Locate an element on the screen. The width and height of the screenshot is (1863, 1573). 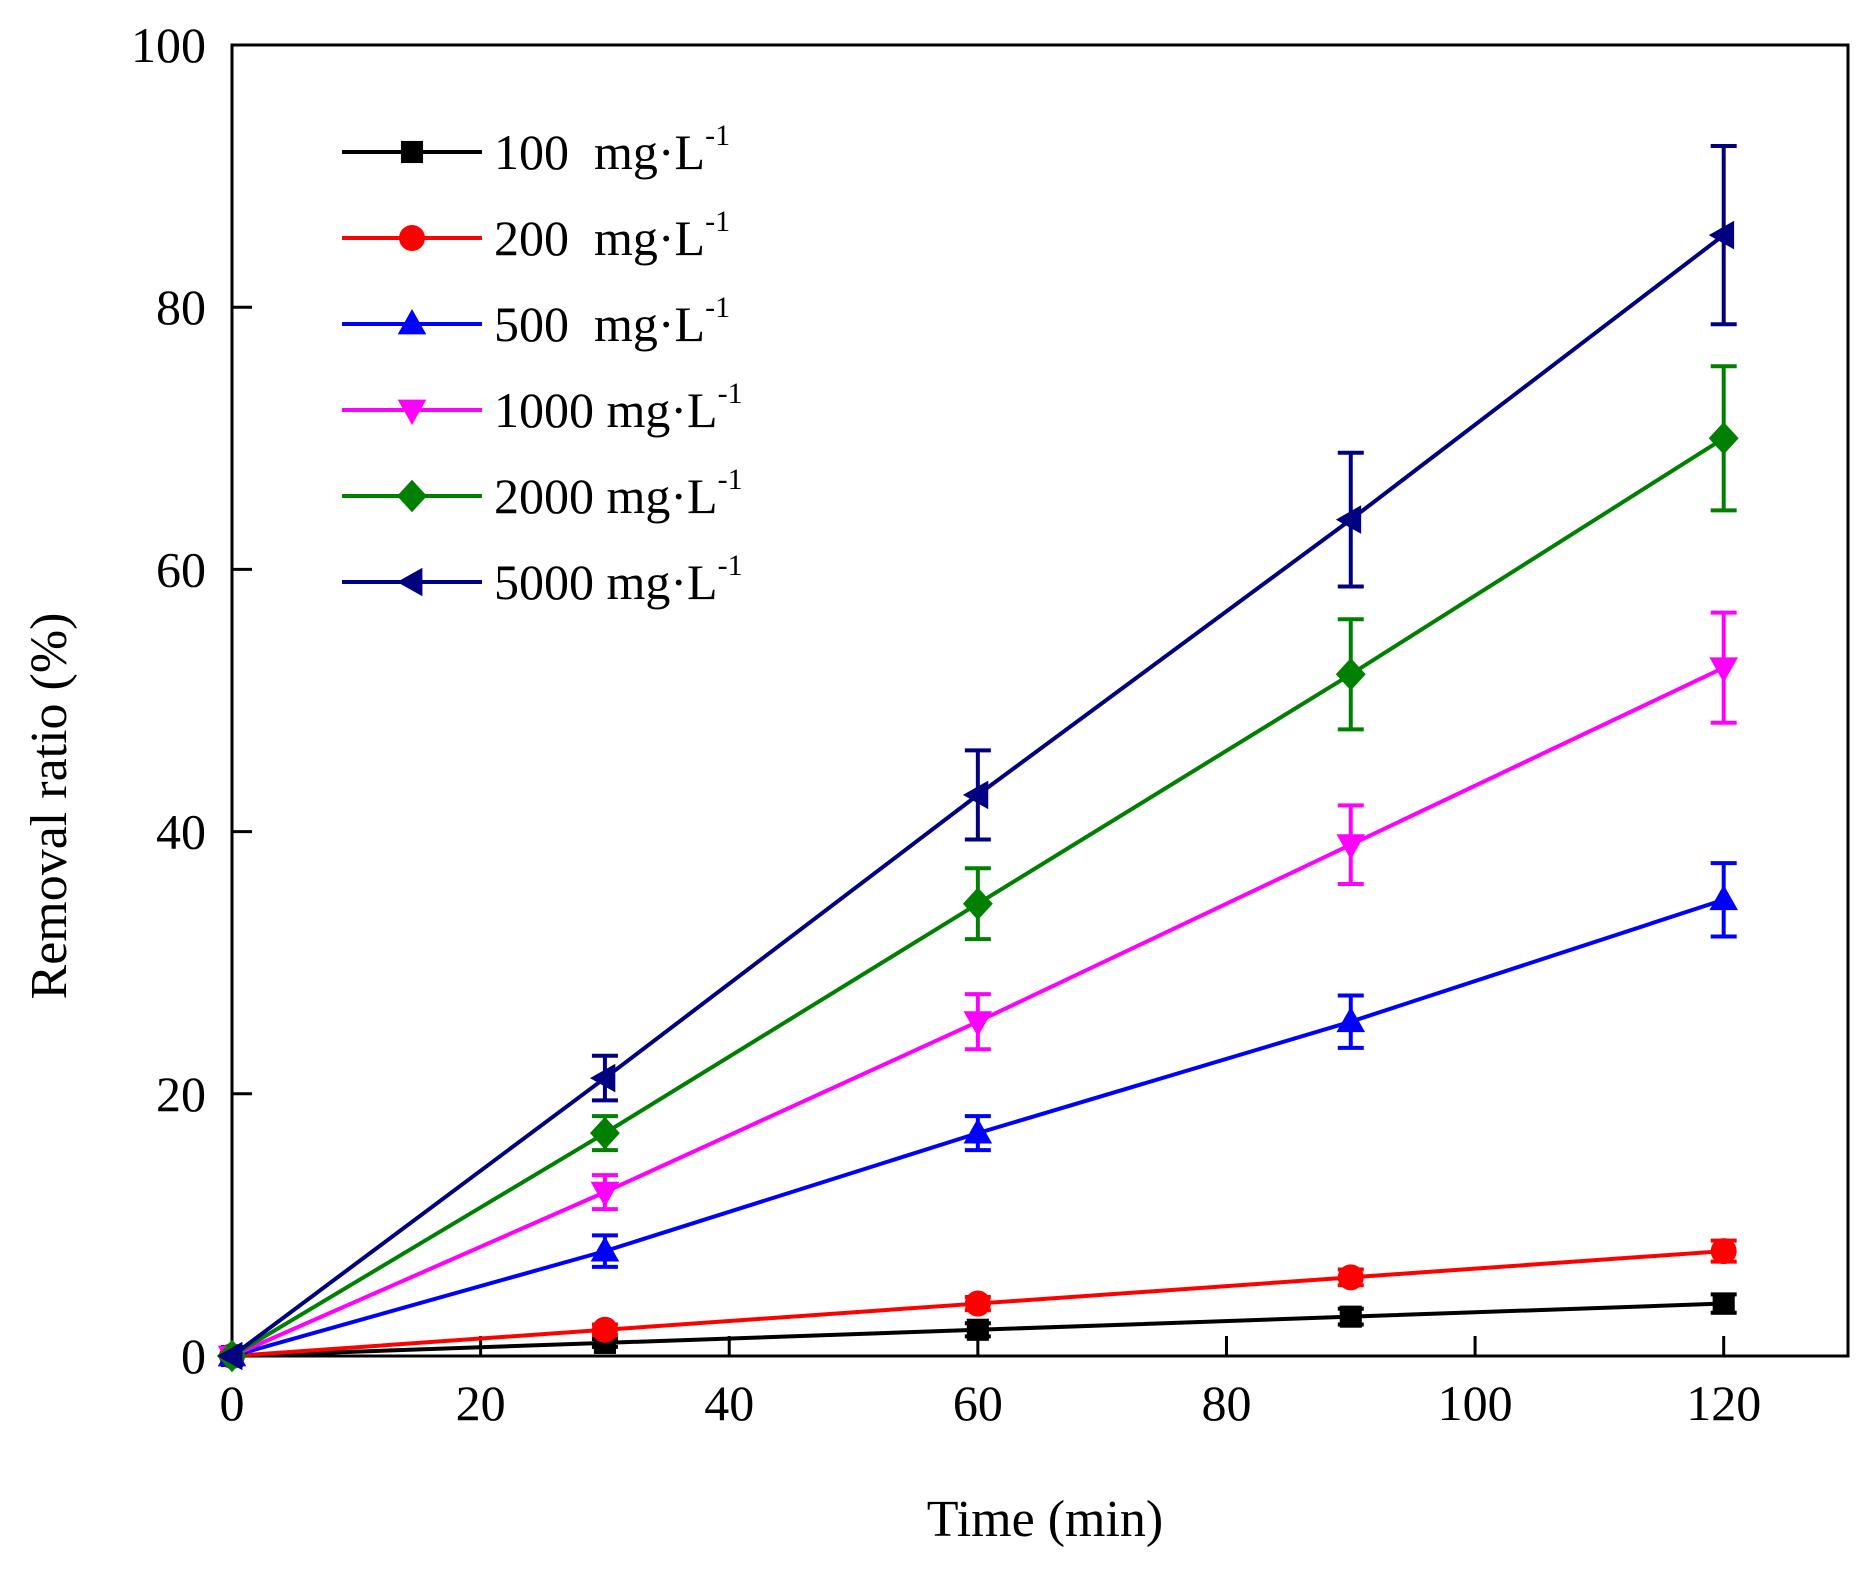
legend-label-0: 100 mg·L-1 is located at coordinates (612, 149).